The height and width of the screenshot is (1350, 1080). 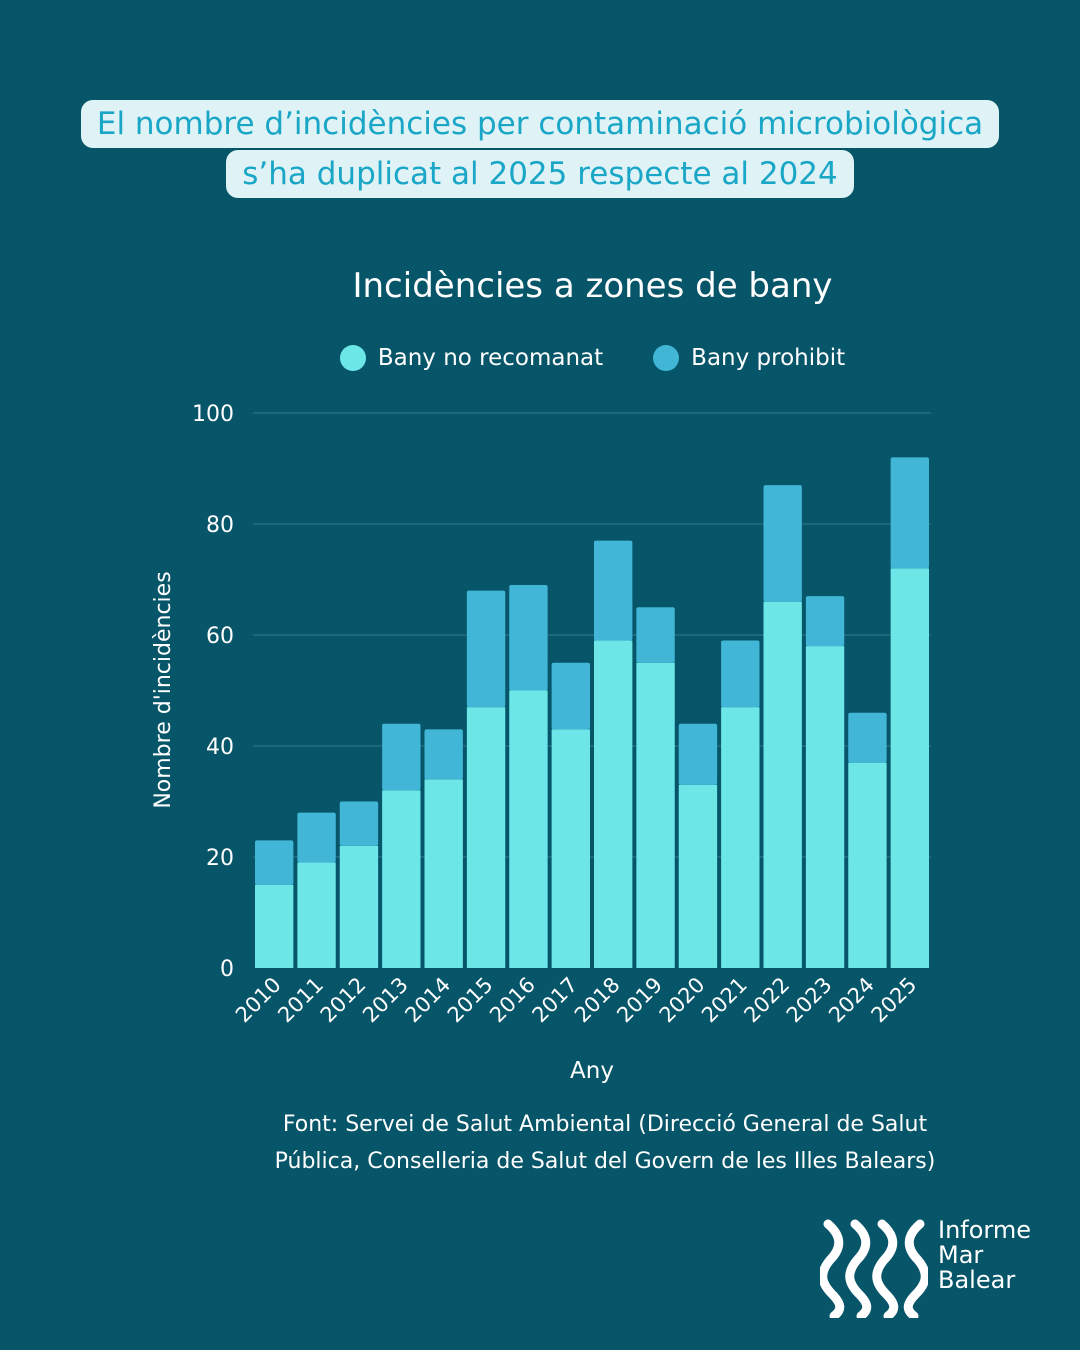 What do you see at coordinates (874, 1268) in the screenshot?
I see `waves-logo-icon` at bounding box center [874, 1268].